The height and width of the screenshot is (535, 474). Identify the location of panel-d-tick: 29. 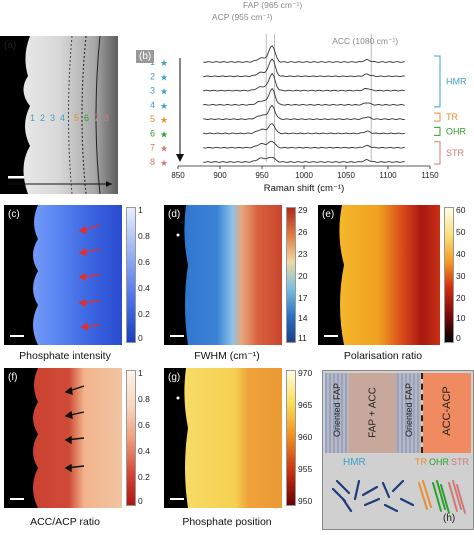
(303, 210).